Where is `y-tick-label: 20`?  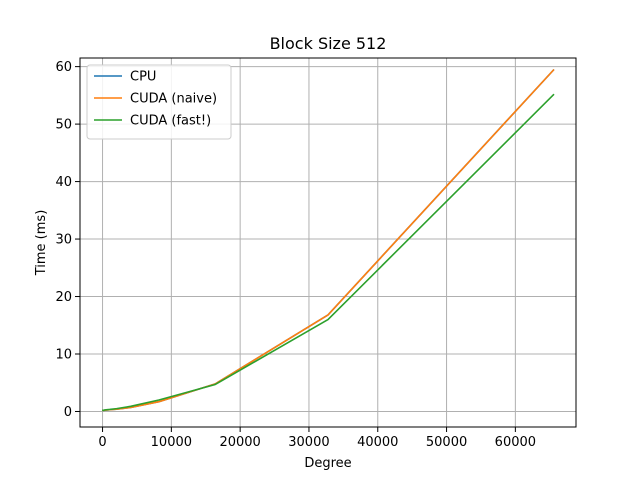
y-tick-label: 20 is located at coordinates (63, 297).